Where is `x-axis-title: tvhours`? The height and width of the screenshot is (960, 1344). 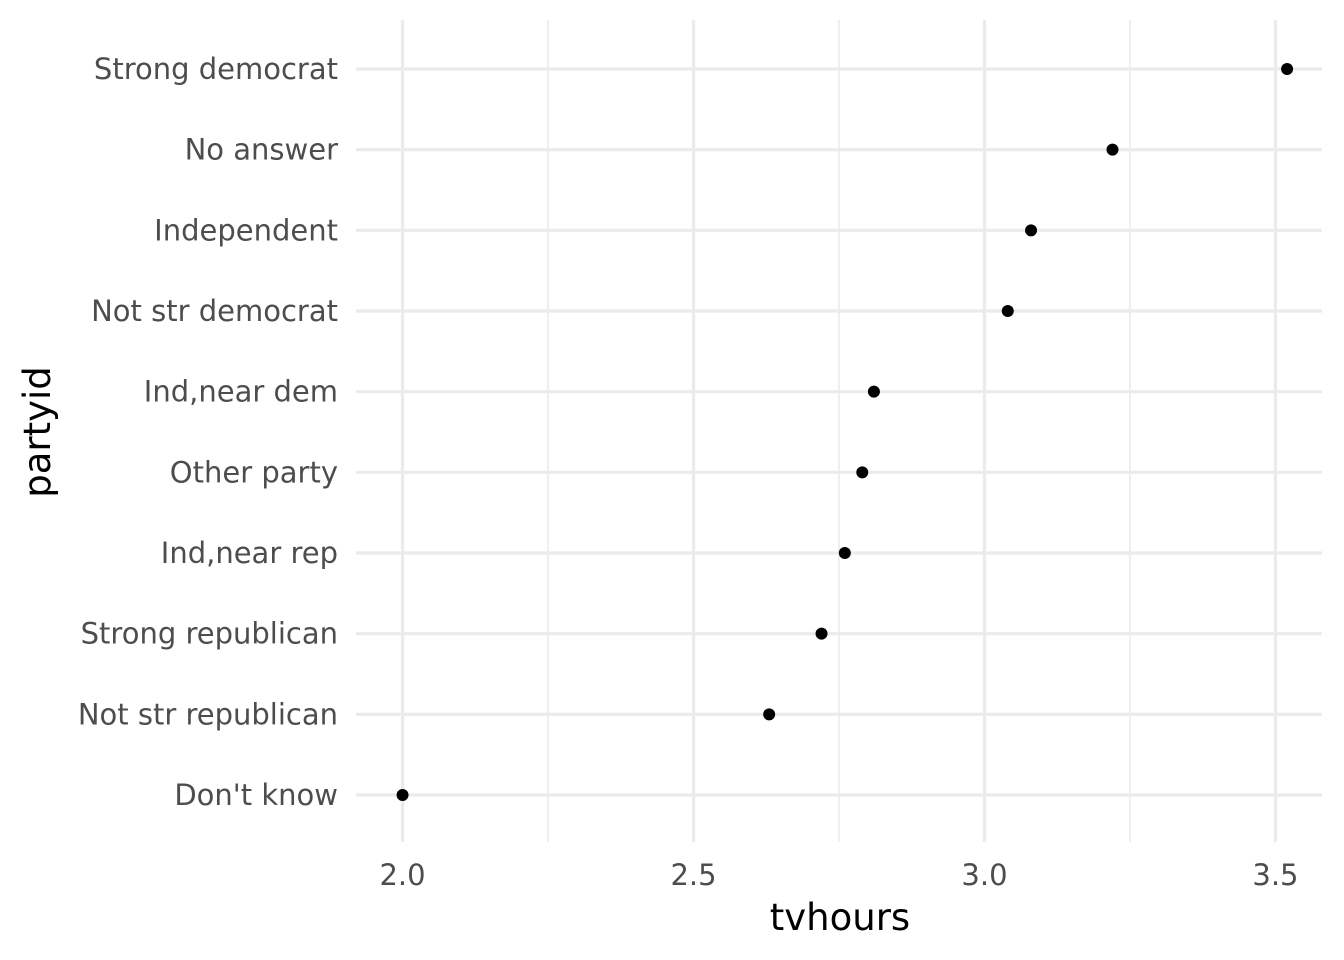 x-axis-title: tvhours is located at coordinates (840, 917).